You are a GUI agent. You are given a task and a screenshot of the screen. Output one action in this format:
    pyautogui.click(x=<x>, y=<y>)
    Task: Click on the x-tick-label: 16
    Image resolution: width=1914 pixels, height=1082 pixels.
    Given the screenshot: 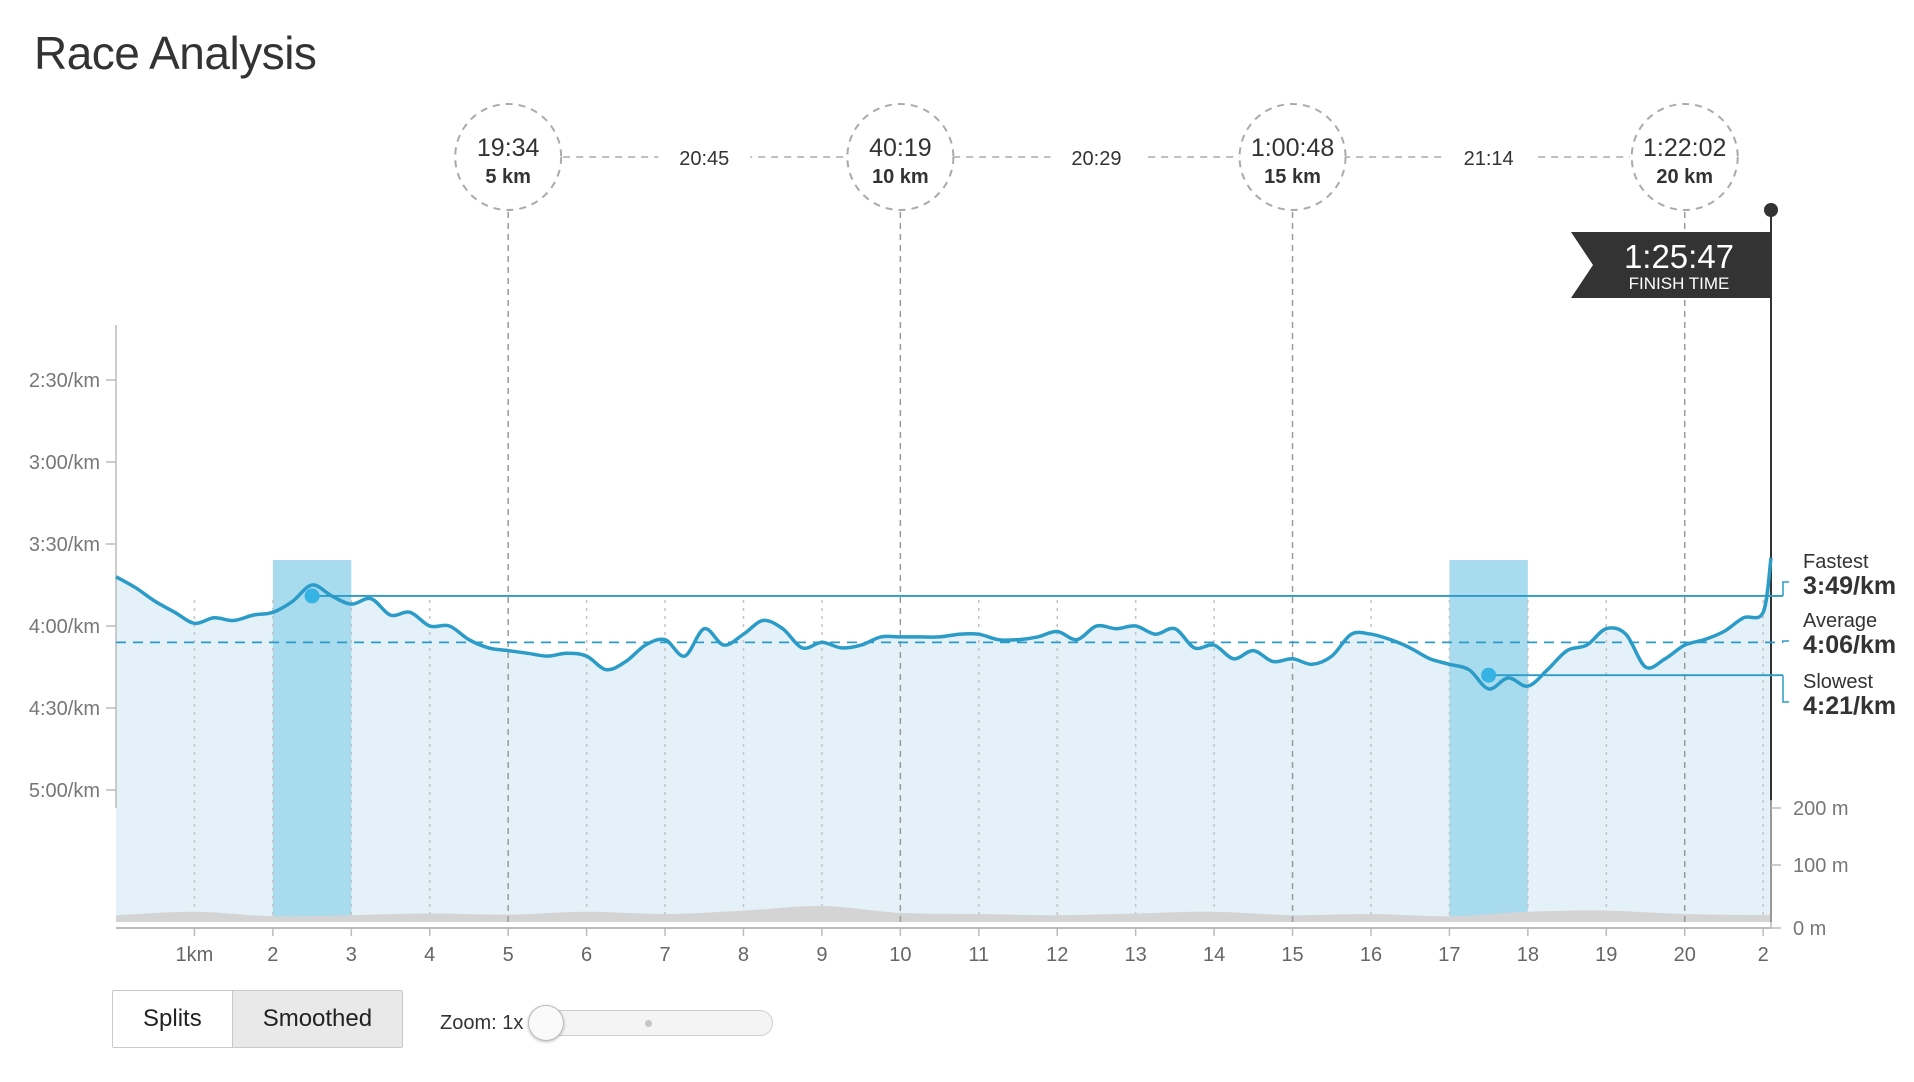 What is the action you would take?
    pyautogui.click(x=1371, y=955)
    